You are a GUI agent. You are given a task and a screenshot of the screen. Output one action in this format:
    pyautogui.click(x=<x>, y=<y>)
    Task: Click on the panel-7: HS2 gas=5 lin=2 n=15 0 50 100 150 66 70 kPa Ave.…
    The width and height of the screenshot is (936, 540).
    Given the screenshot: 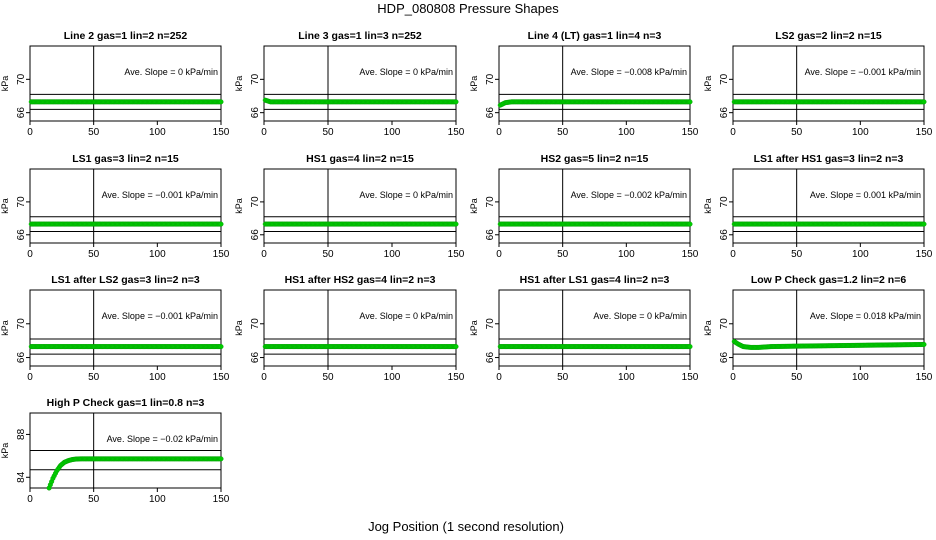 What is the action you would take?
    pyautogui.click(x=584, y=206)
    